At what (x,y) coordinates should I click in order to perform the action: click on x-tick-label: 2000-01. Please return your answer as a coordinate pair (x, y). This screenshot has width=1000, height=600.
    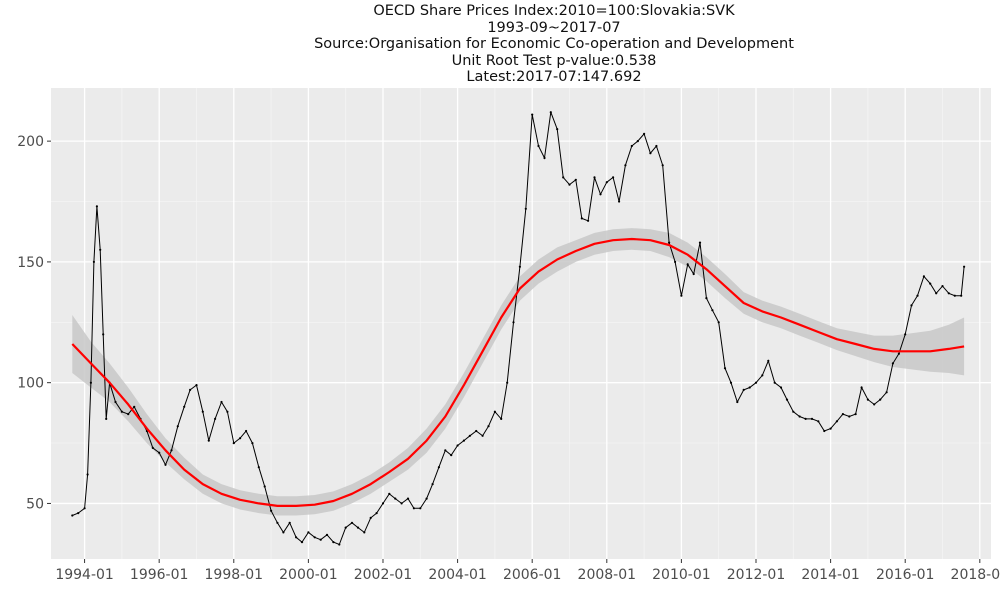
    Looking at the image, I should click on (308, 575).